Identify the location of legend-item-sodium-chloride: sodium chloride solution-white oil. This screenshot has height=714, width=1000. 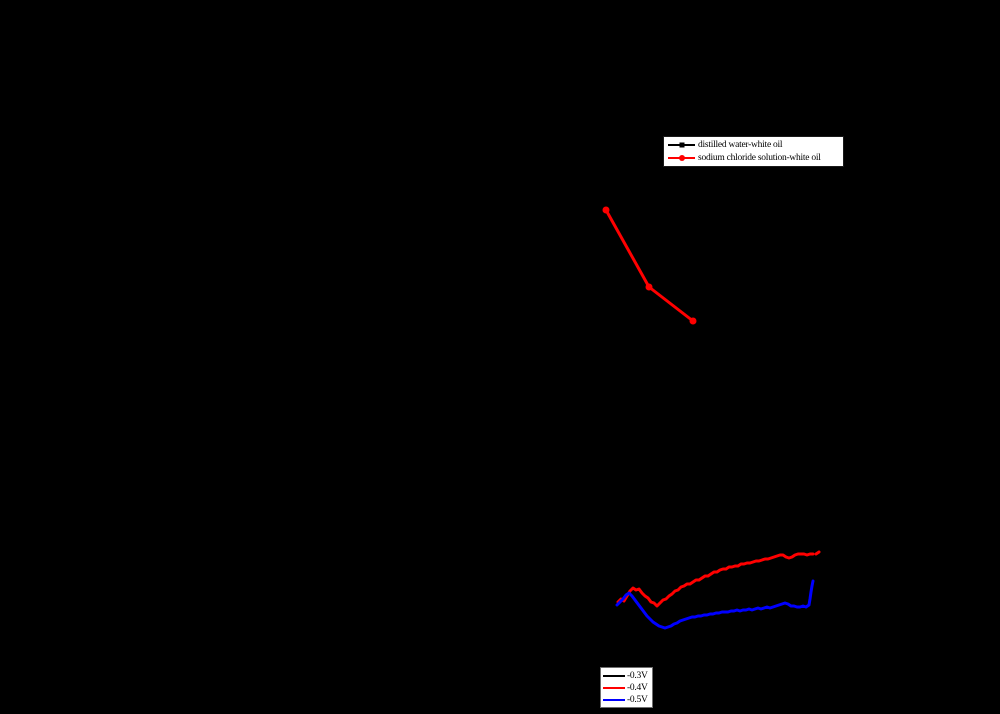
(753, 158).